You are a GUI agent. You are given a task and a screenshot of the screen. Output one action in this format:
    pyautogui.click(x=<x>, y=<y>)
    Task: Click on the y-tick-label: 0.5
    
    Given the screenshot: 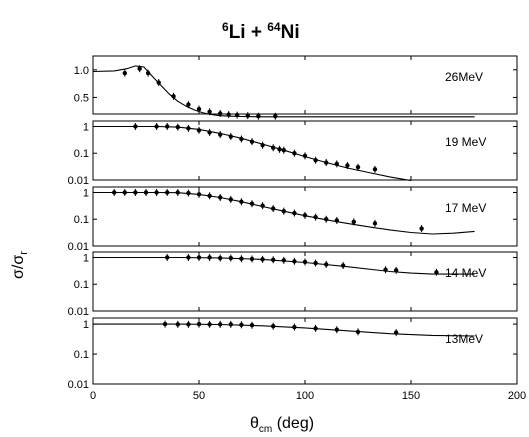 What is the action you would take?
    pyautogui.click(x=81, y=98)
    